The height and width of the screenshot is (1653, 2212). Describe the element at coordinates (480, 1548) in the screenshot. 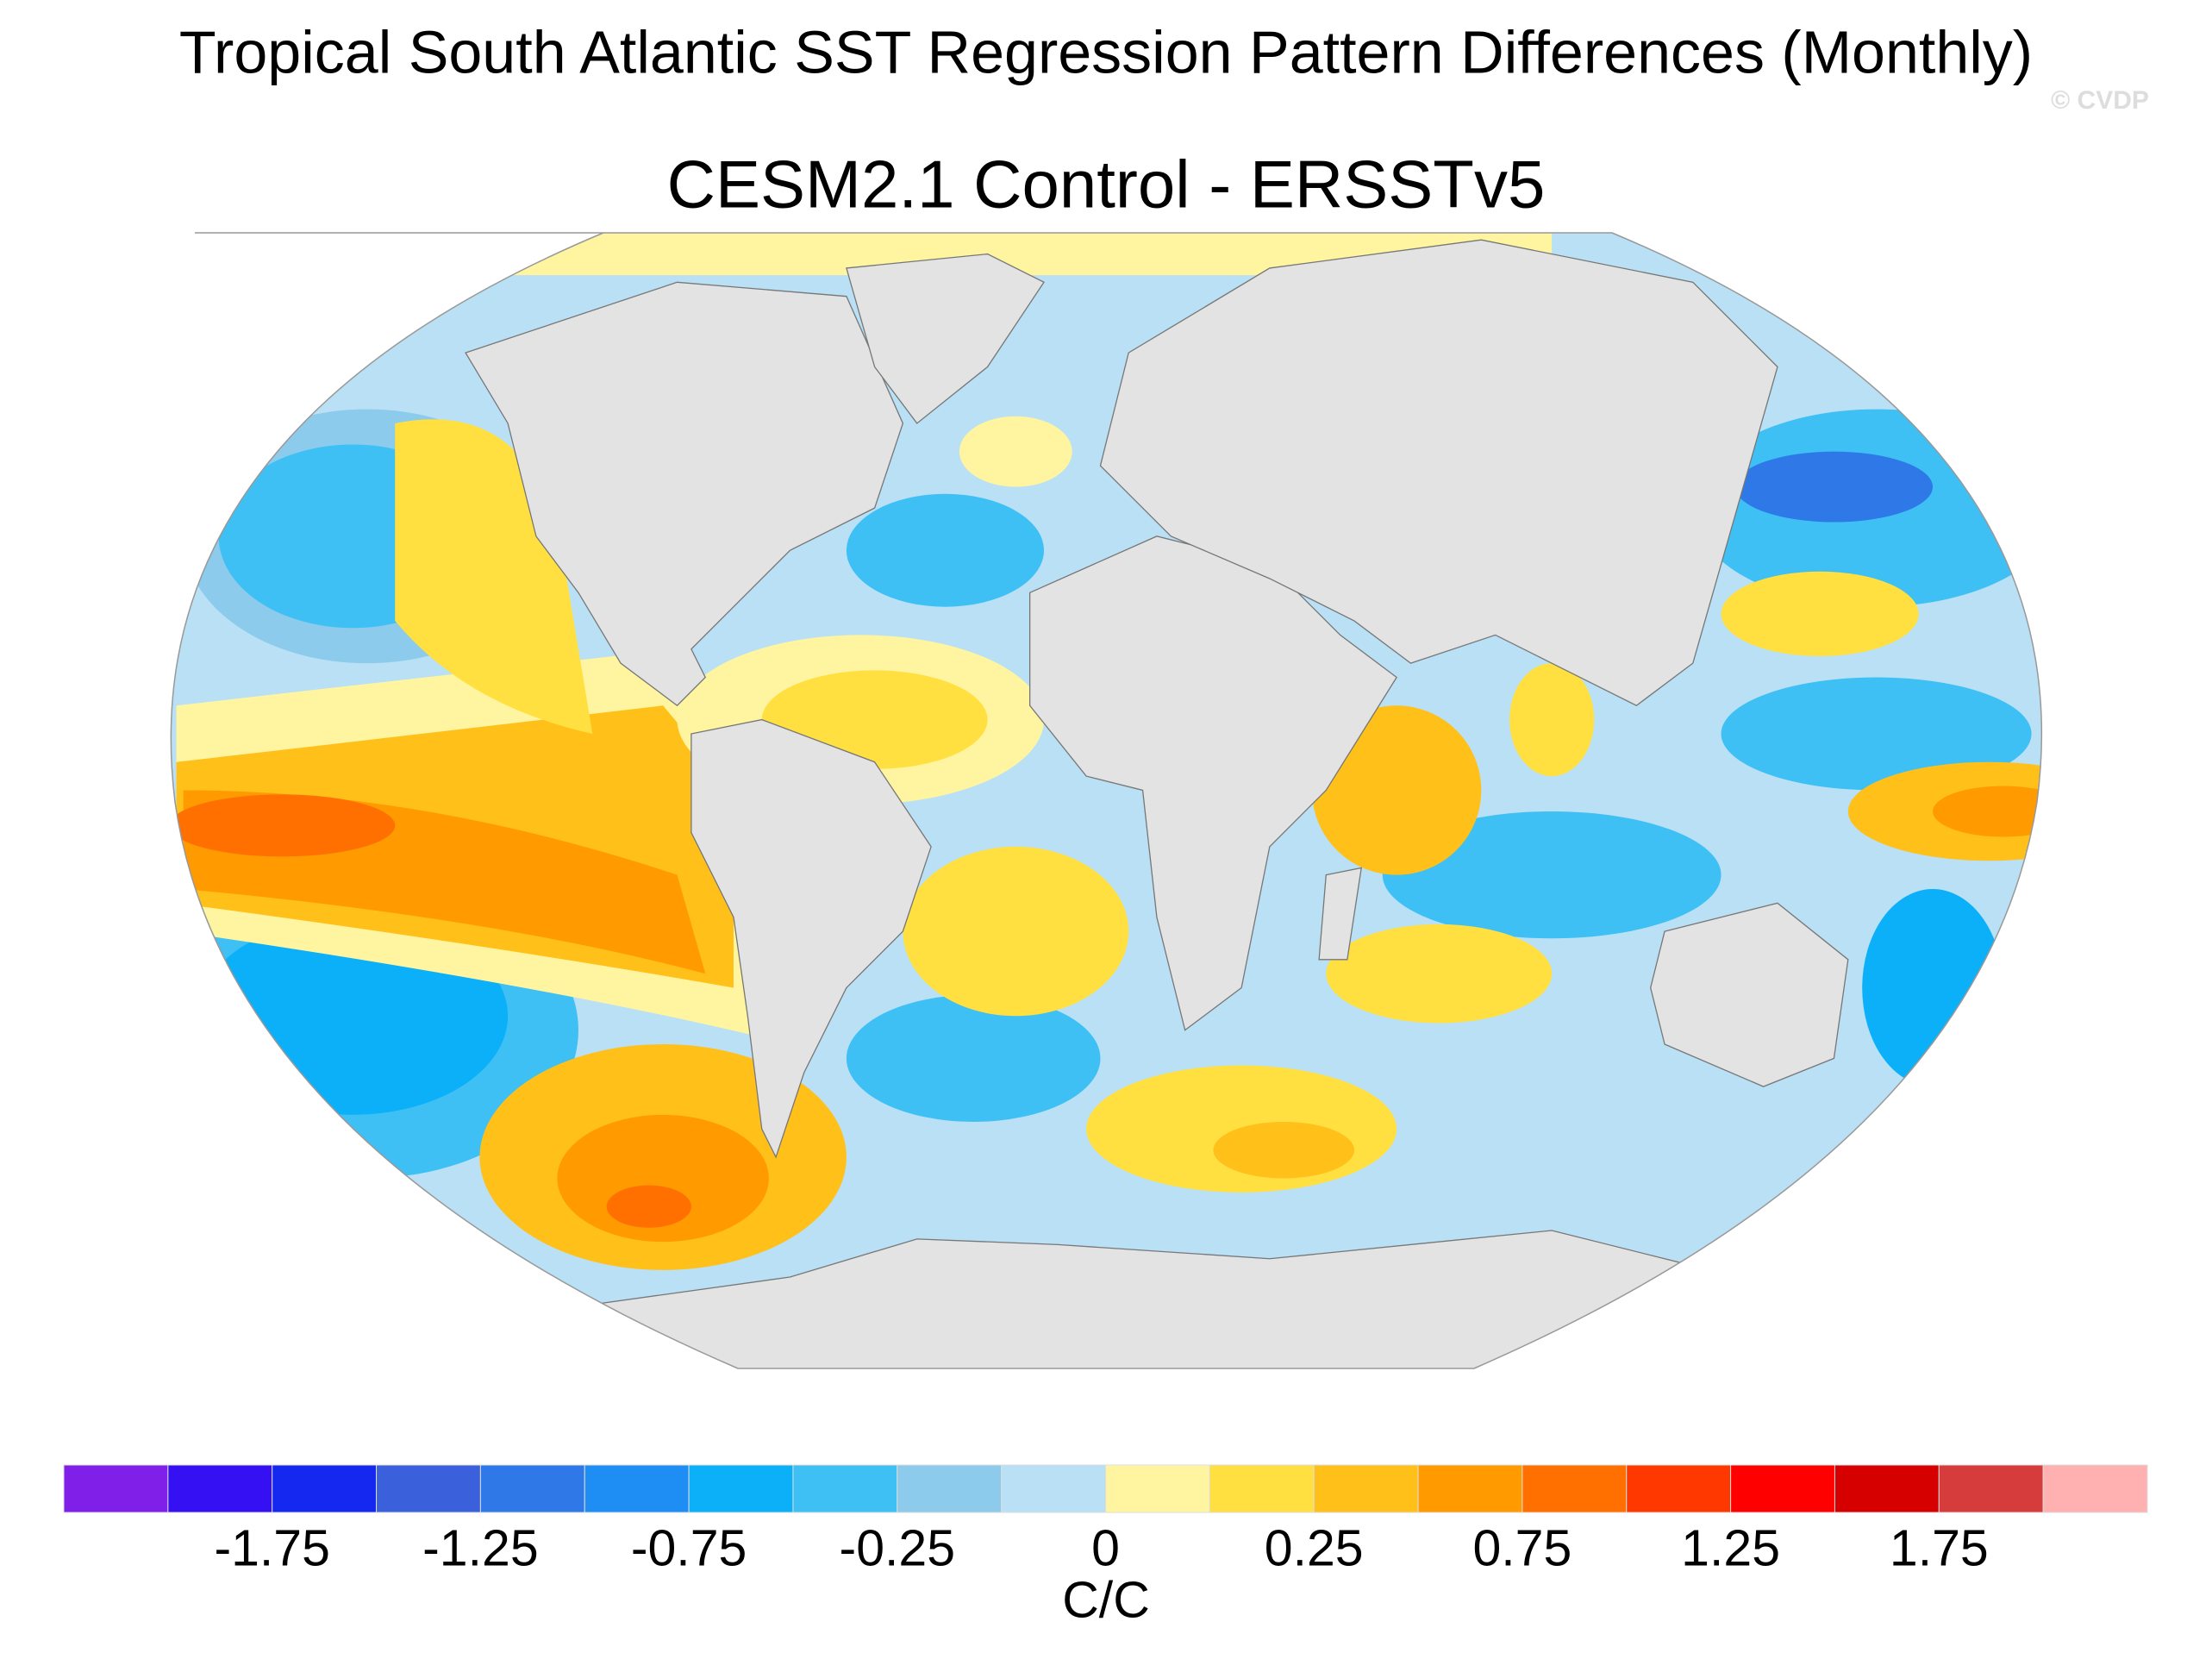

I see `colorbar-tick-label: -1.25` at that location.